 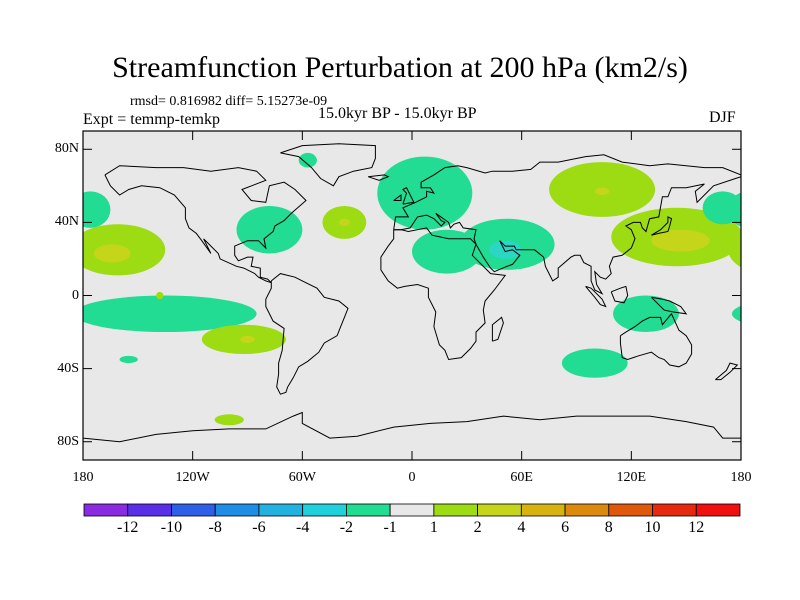 I want to click on colorbar-level-label: 1, so click(x=433, y=527).